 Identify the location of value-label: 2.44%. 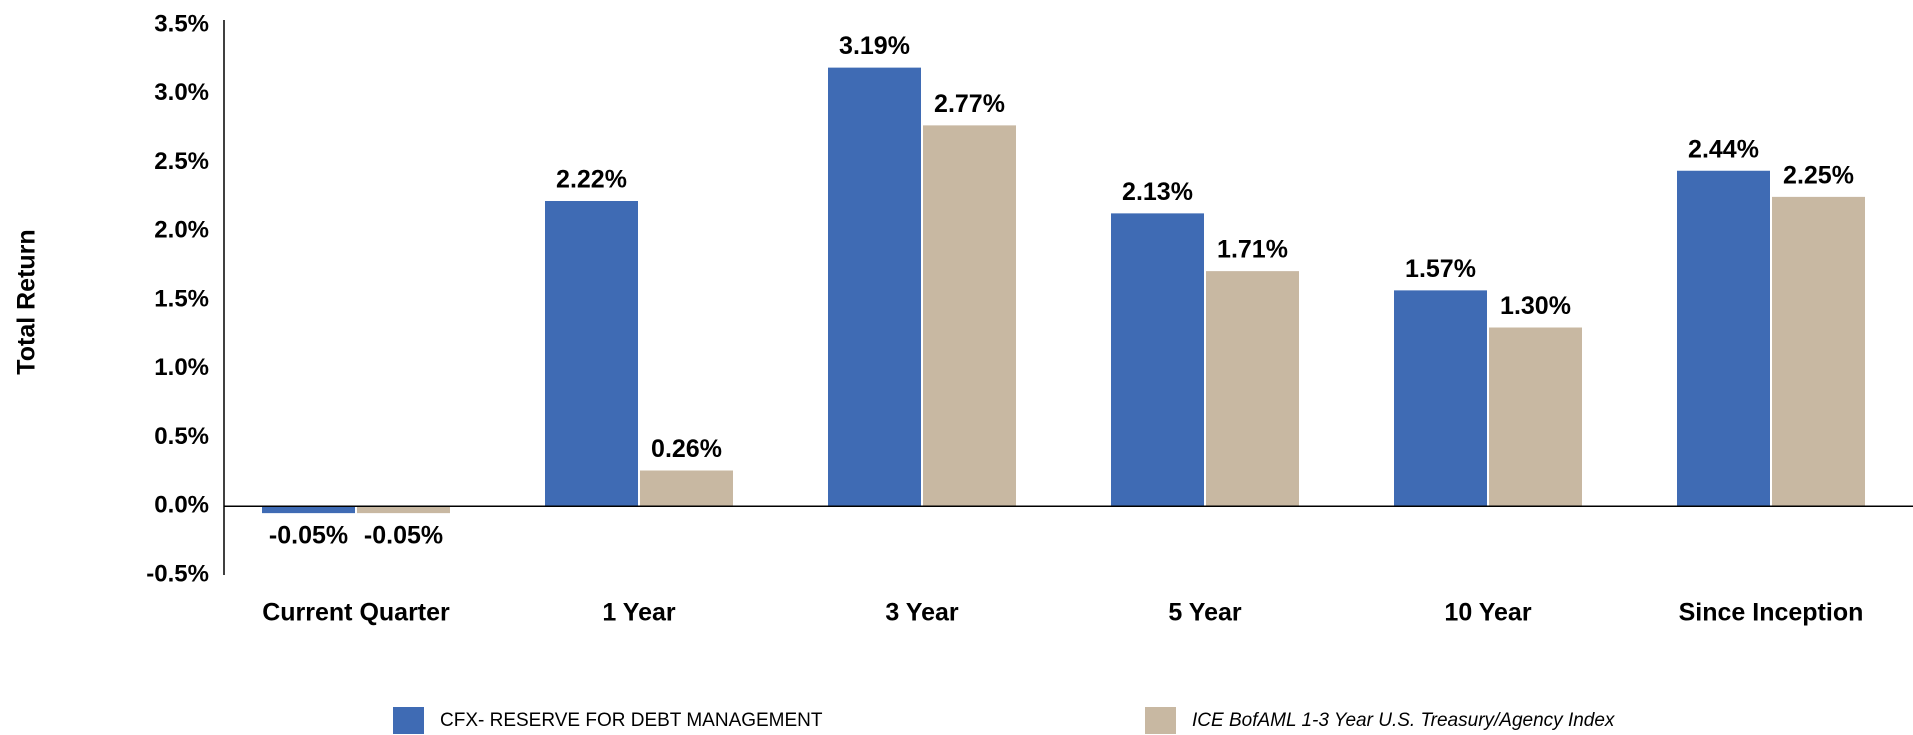
(1723, 149).